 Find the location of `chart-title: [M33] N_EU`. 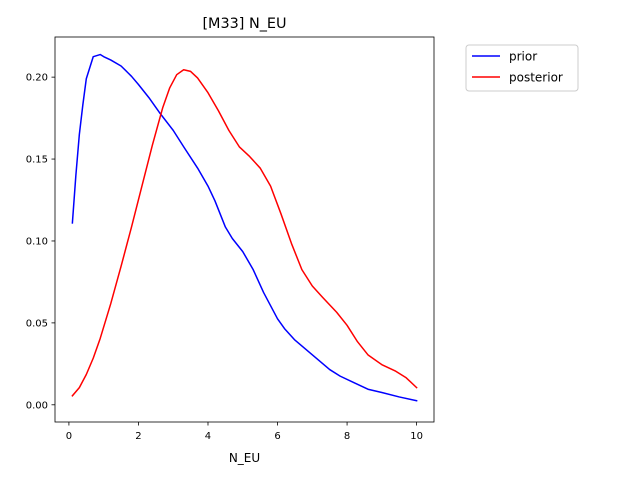

chart-title: [M33] N_EU is located at coordinates (244, 24).